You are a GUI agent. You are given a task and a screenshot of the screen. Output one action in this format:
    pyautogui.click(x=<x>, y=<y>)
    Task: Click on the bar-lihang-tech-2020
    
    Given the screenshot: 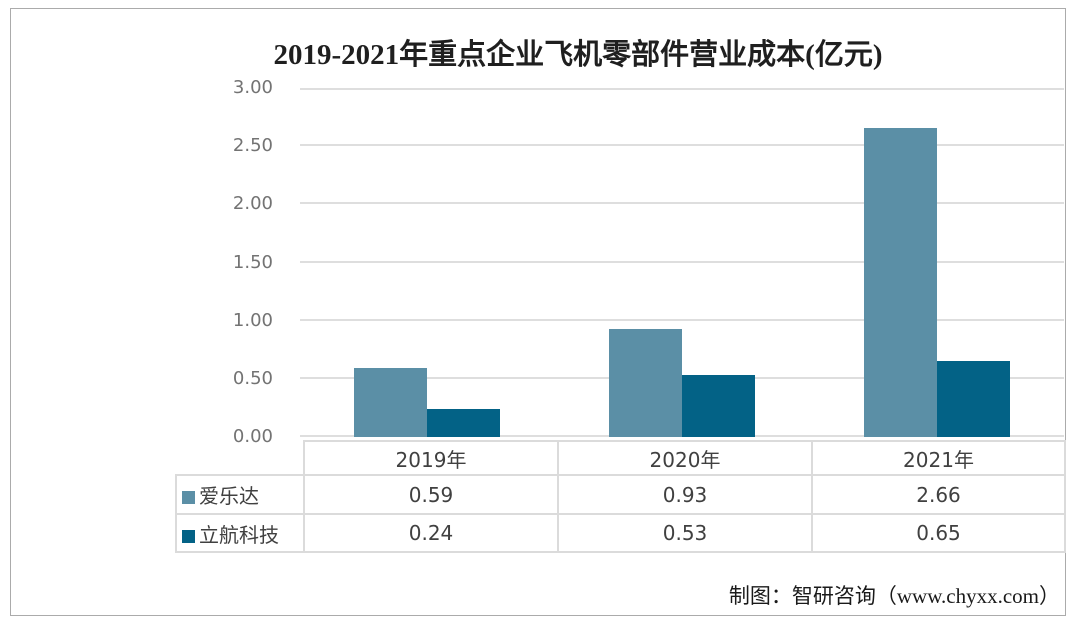 What is the action you would take?
    pyautogui.click(x=718, y=406)
    